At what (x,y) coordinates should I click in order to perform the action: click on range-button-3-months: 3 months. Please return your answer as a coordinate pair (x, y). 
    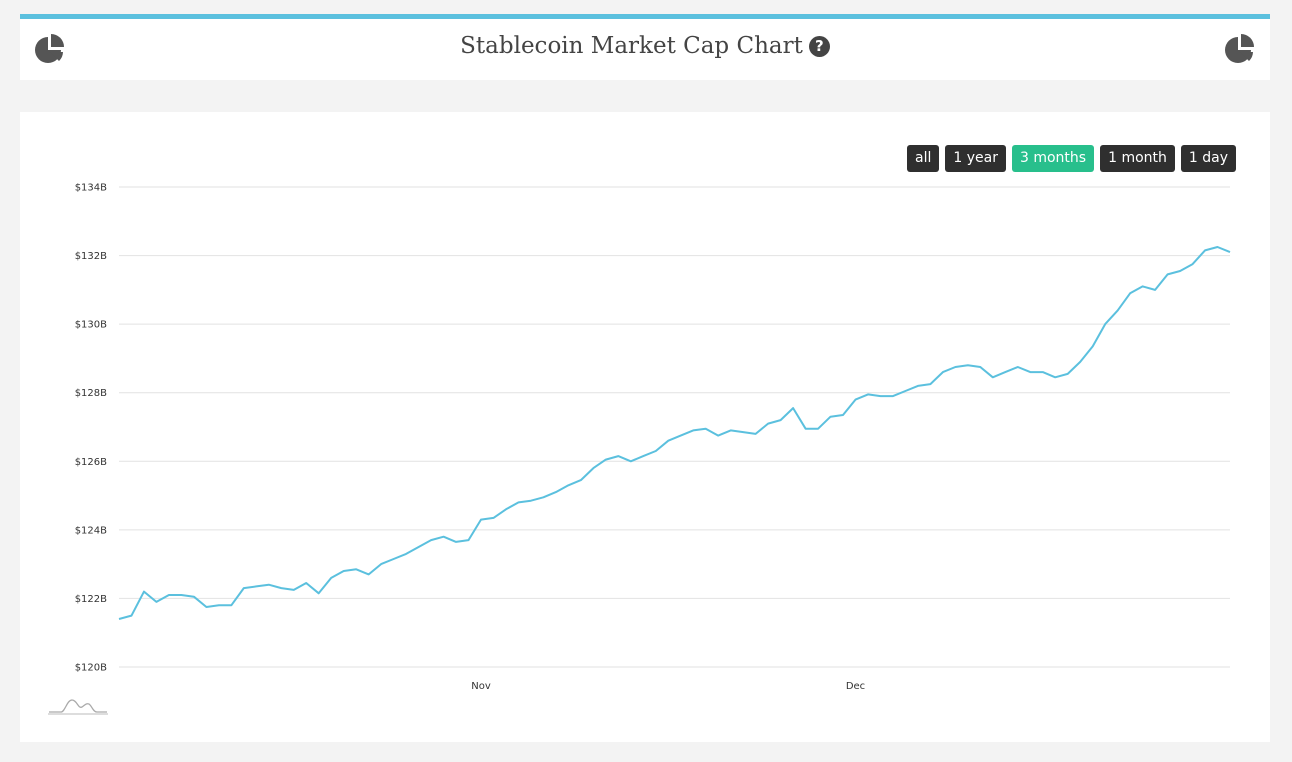
    Looking at the image, I should click on (1053, 158).